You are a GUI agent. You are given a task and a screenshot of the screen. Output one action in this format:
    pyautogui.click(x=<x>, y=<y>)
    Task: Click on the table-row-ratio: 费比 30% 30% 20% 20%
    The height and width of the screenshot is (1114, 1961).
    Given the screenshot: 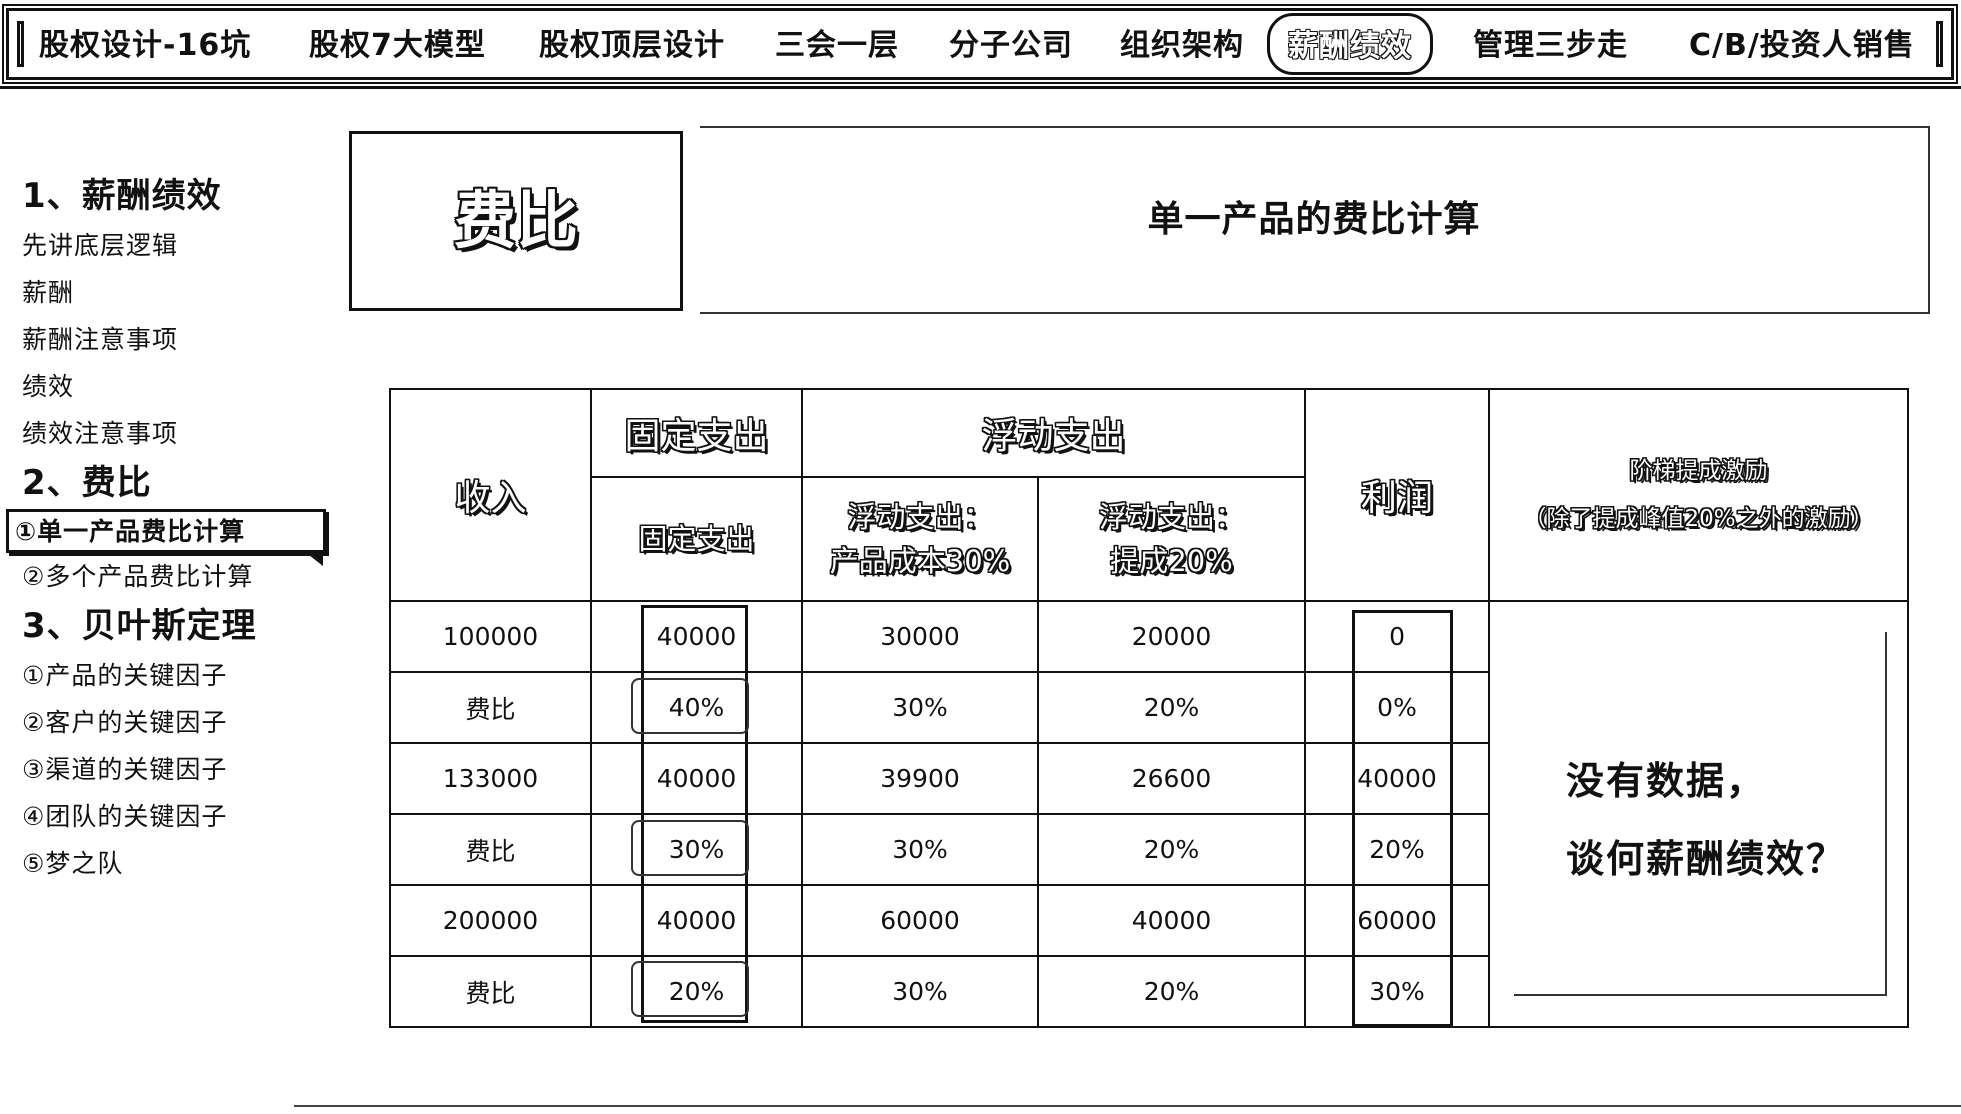 What is the action you would take?
    pyautogui.click(x=1148, y=849)
    